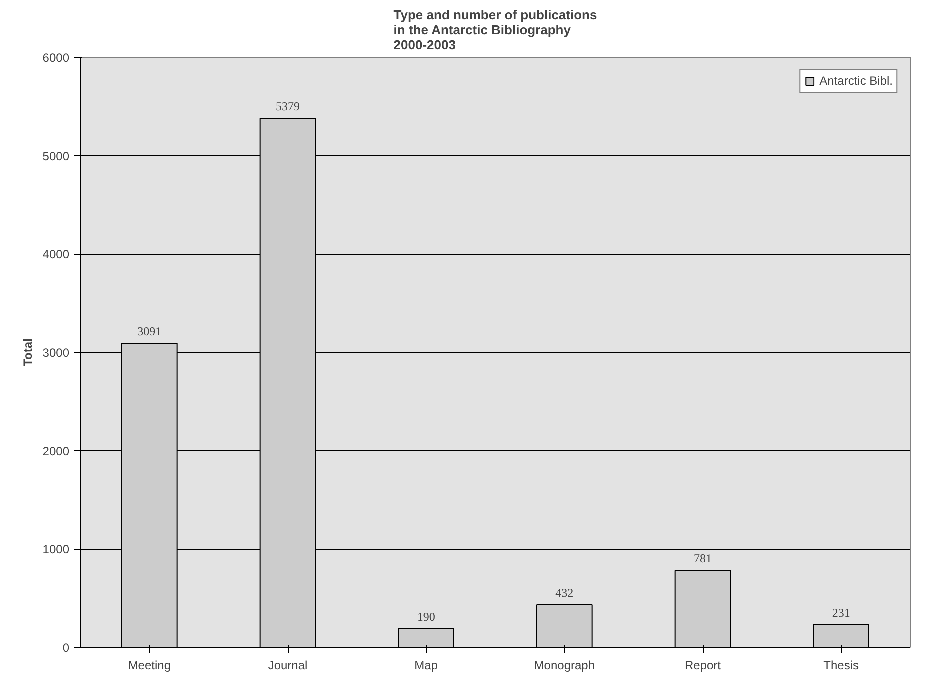 The image size is (926, 683). What do you see at coordinates (426, 665) in the screenshot?
I see `x-tick-label: Map` at bounding box center [426, 665].